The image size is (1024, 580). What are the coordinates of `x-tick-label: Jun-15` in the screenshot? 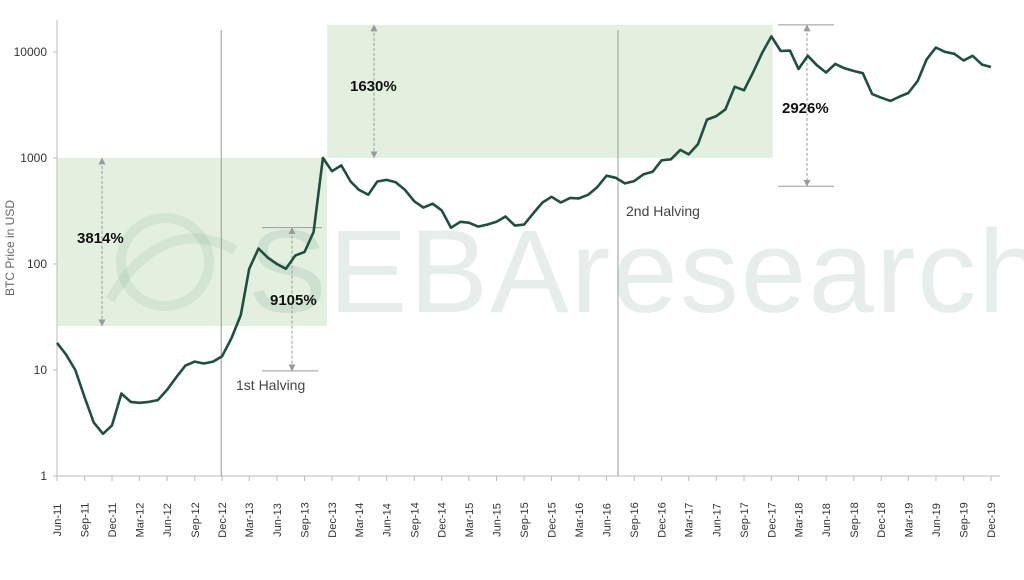 It's located at (497, 520).